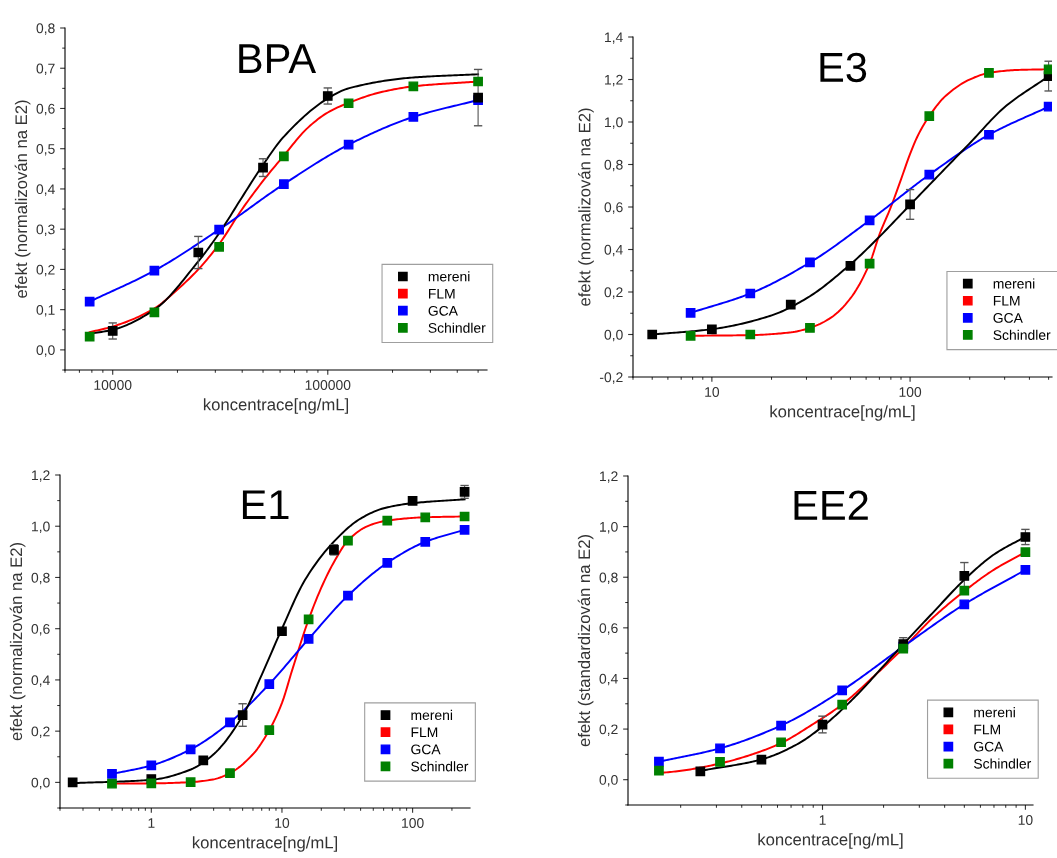 The image size is (1057, 858). Describe the element at coordinates (328, 385) in the screenshot. I see `x-tick-label: 100000` at that location.